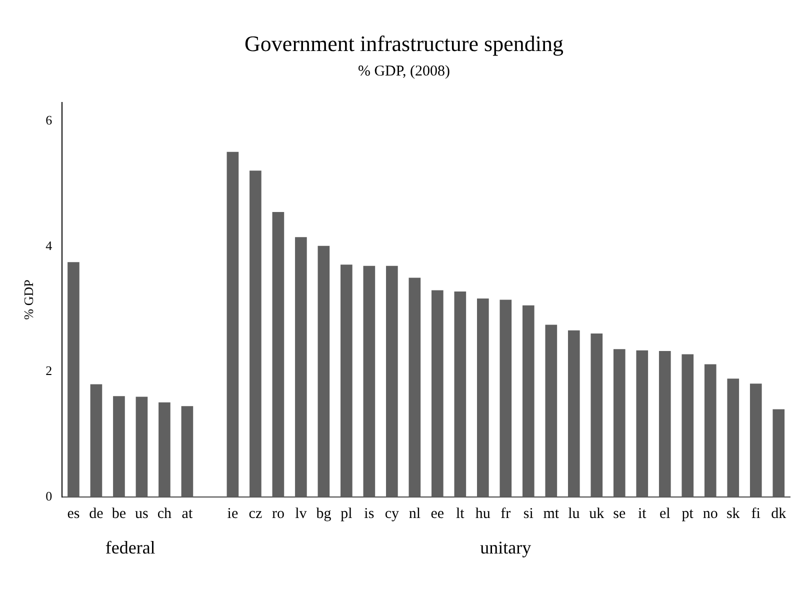 The height and width of the screenshot is (589, 806). What do you see at coordinates (414, 514) in the screenshot?
I see `x-tick-label: nl` at bounding box center [414, 514].